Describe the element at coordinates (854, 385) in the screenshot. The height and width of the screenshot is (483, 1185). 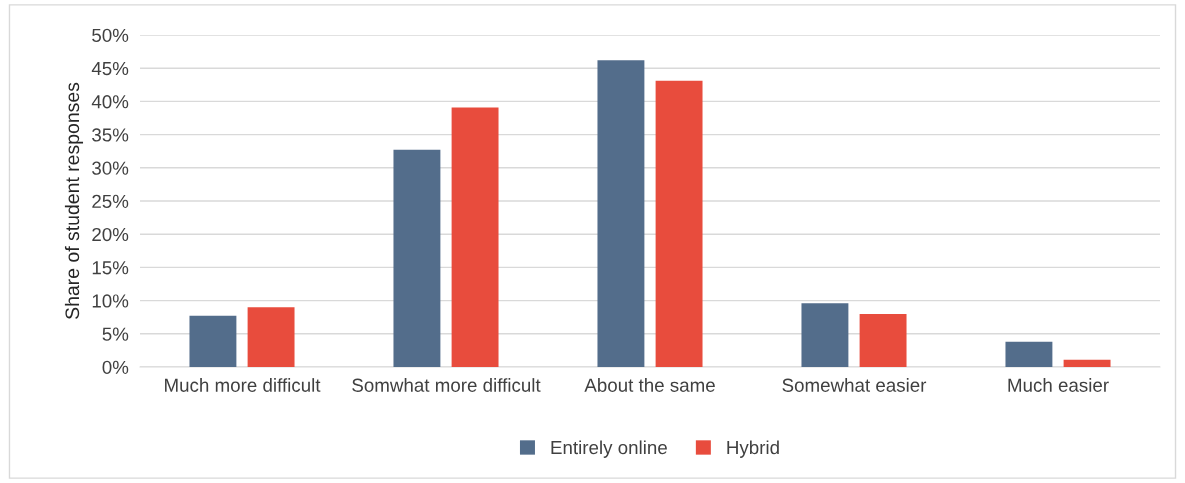
I see `x-tick-label: Somewhat easier` at that location.